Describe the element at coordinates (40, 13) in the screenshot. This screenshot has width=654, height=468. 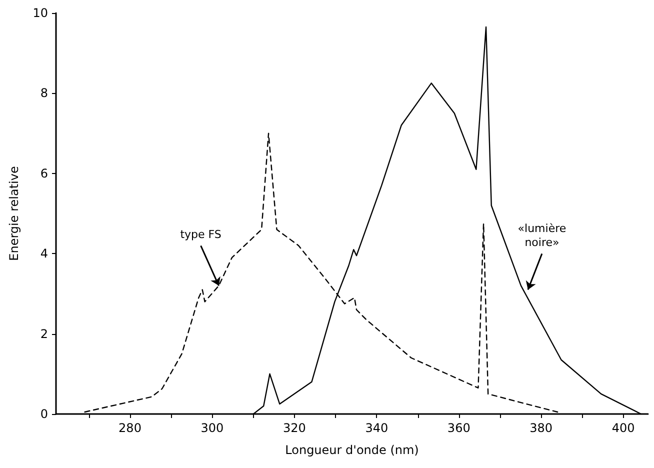
I see `y-tick-label: 10` at that location.